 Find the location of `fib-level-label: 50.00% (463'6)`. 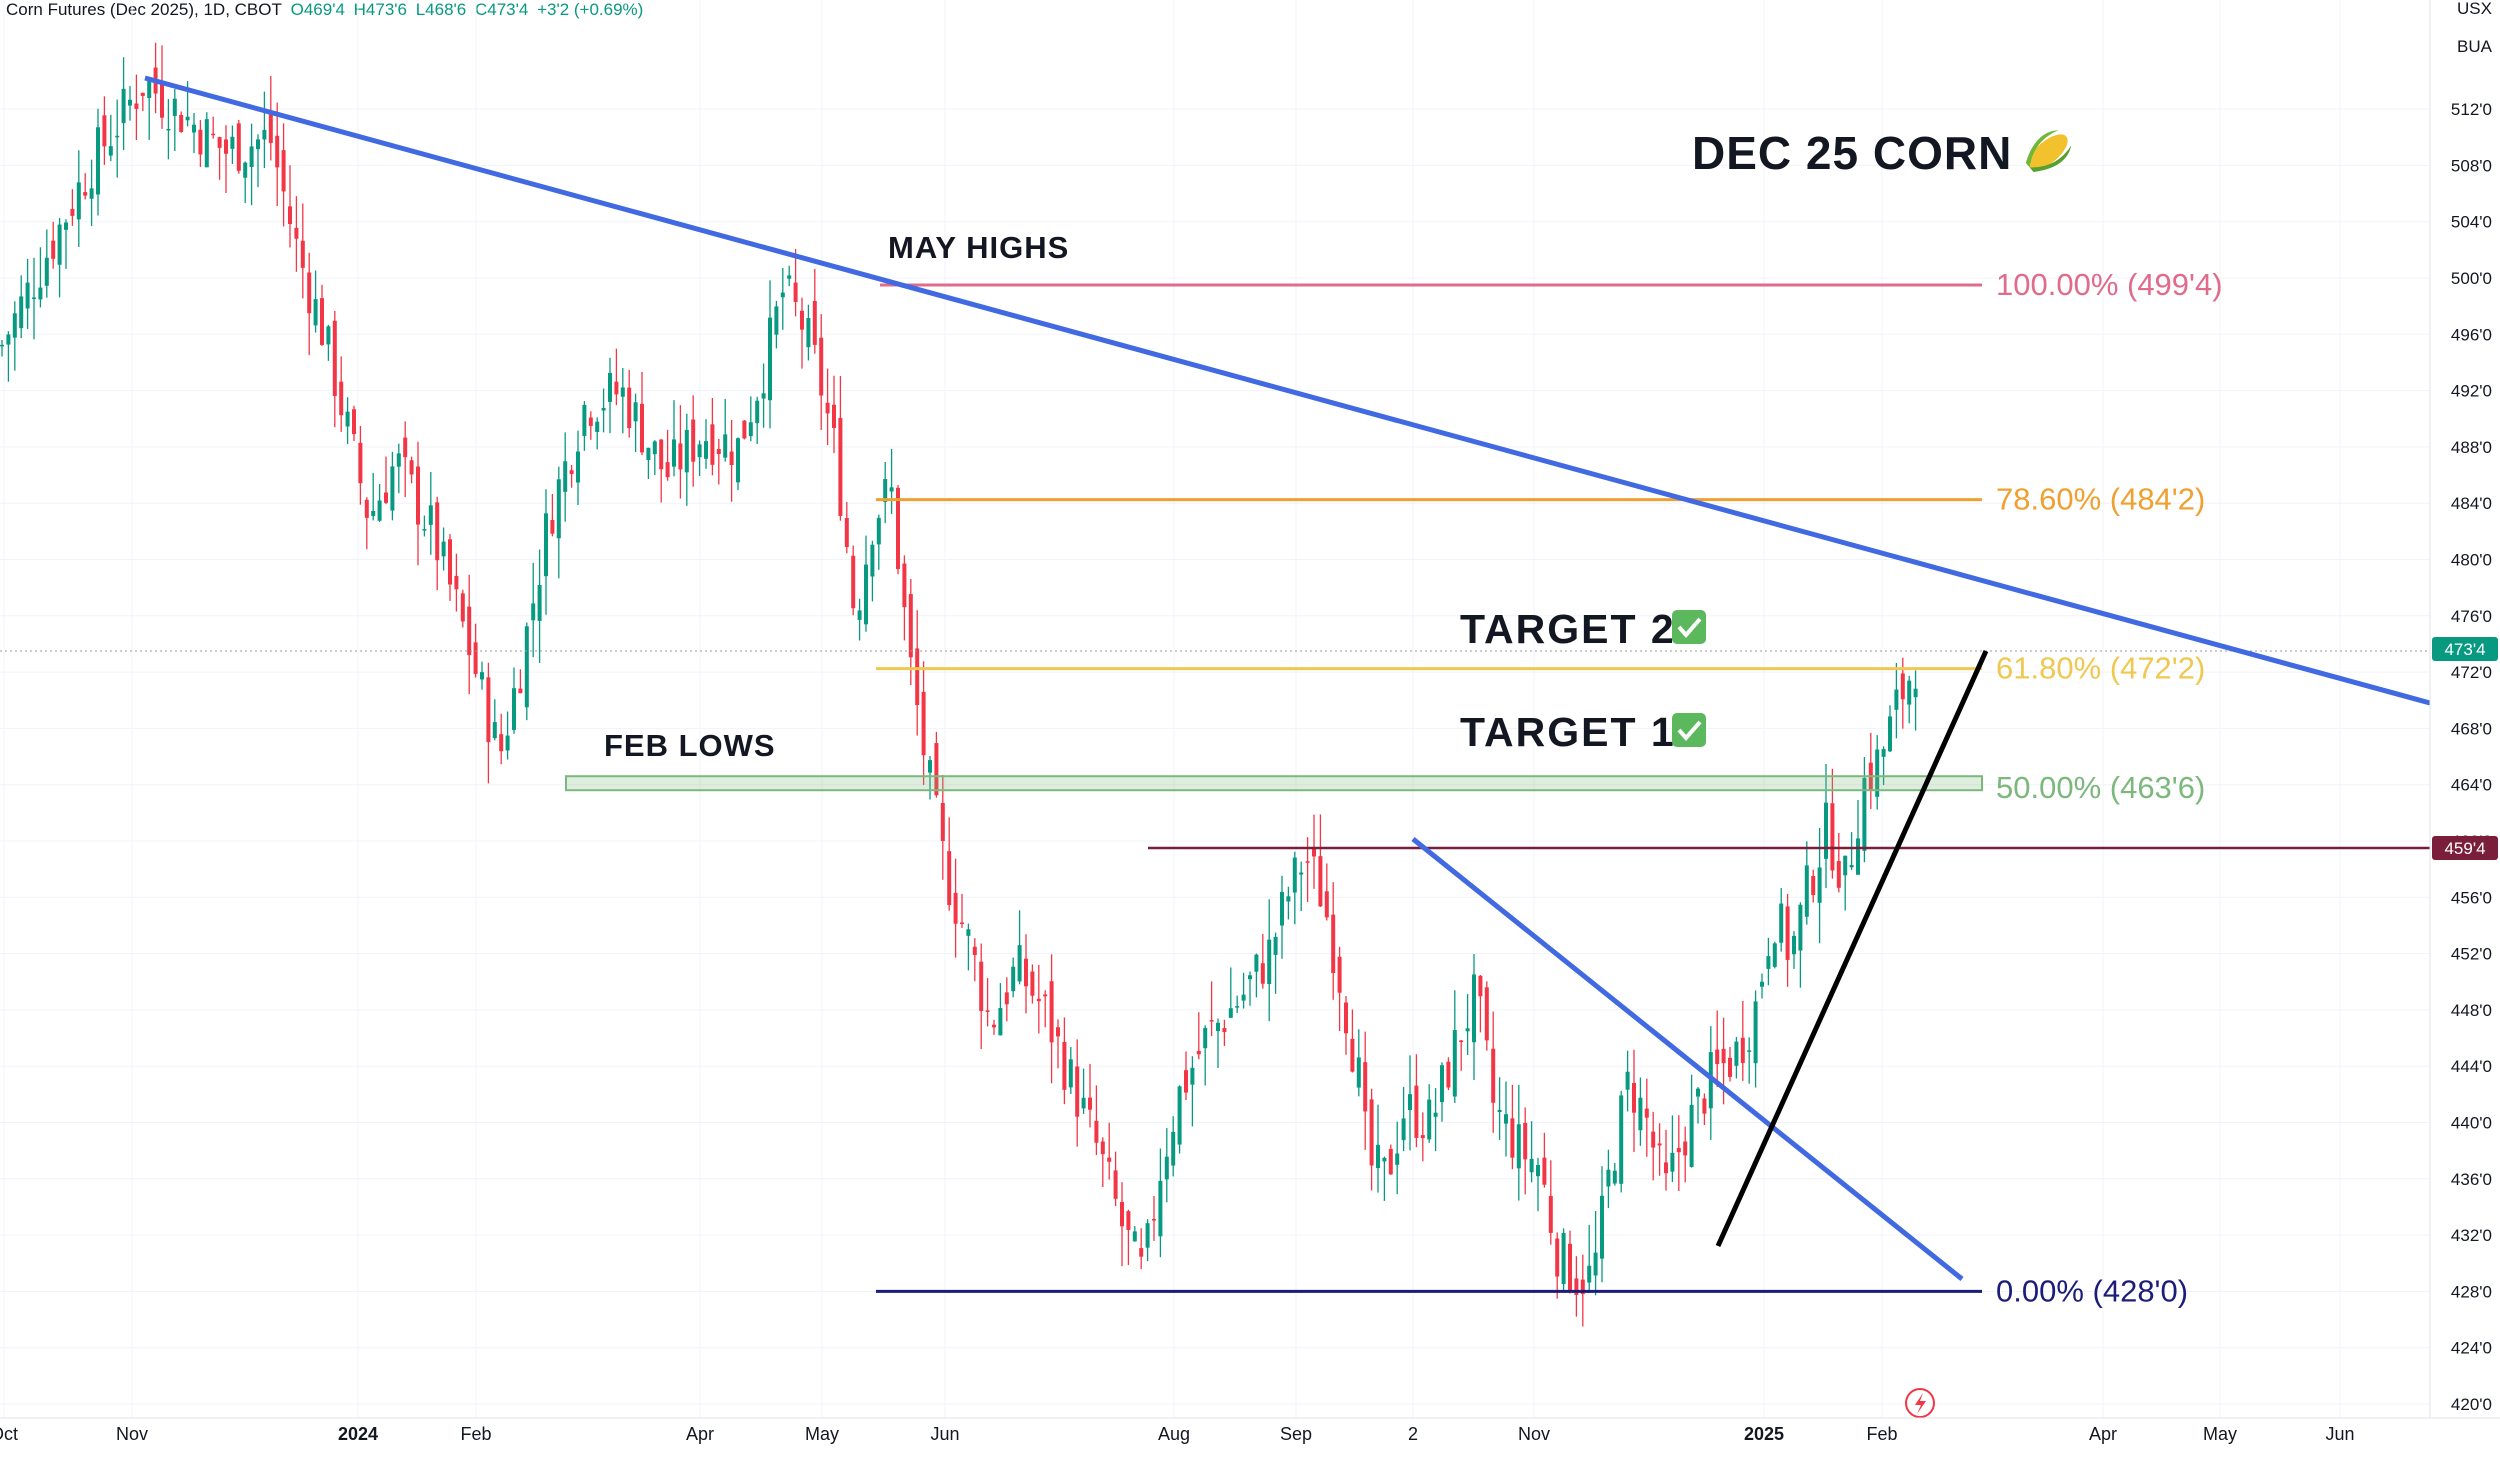

fib-level-label: 50.00% (463'6) is located at coordinates (2100, 787).